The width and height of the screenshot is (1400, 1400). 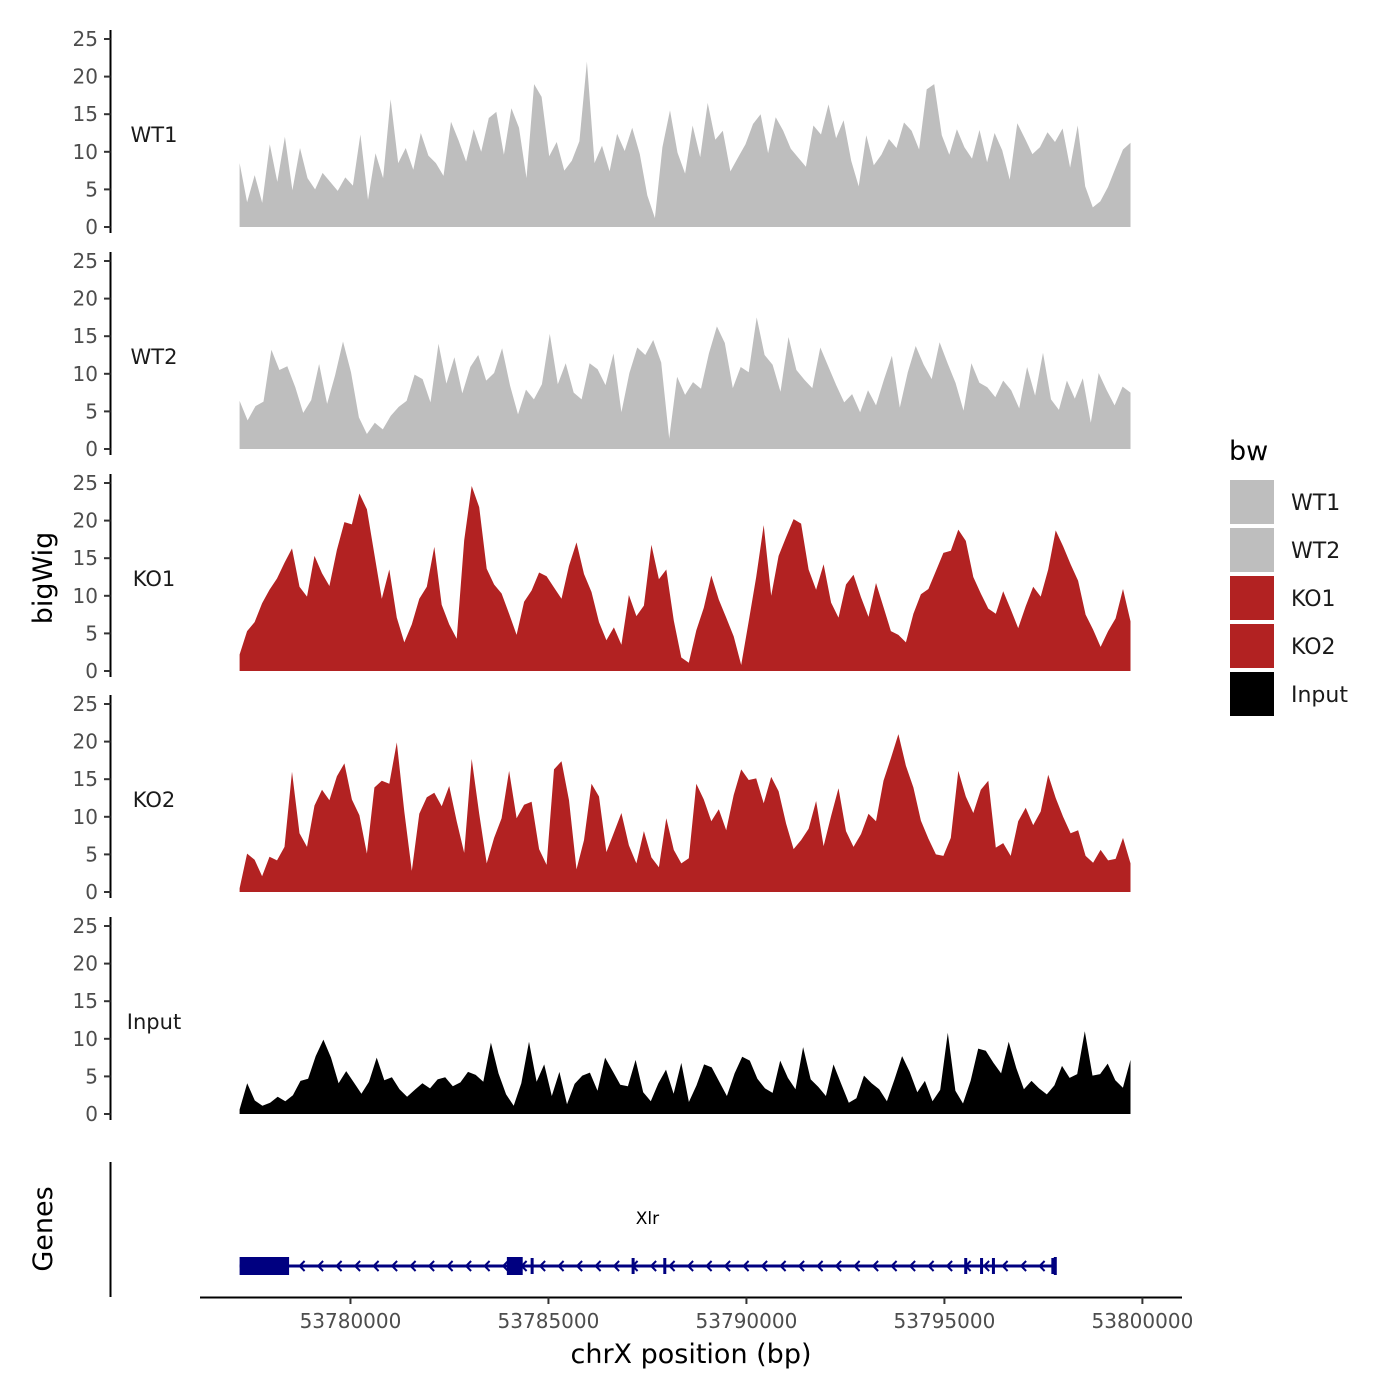 I want to click on legend-label: KO2, so click(x=1313, y=647).